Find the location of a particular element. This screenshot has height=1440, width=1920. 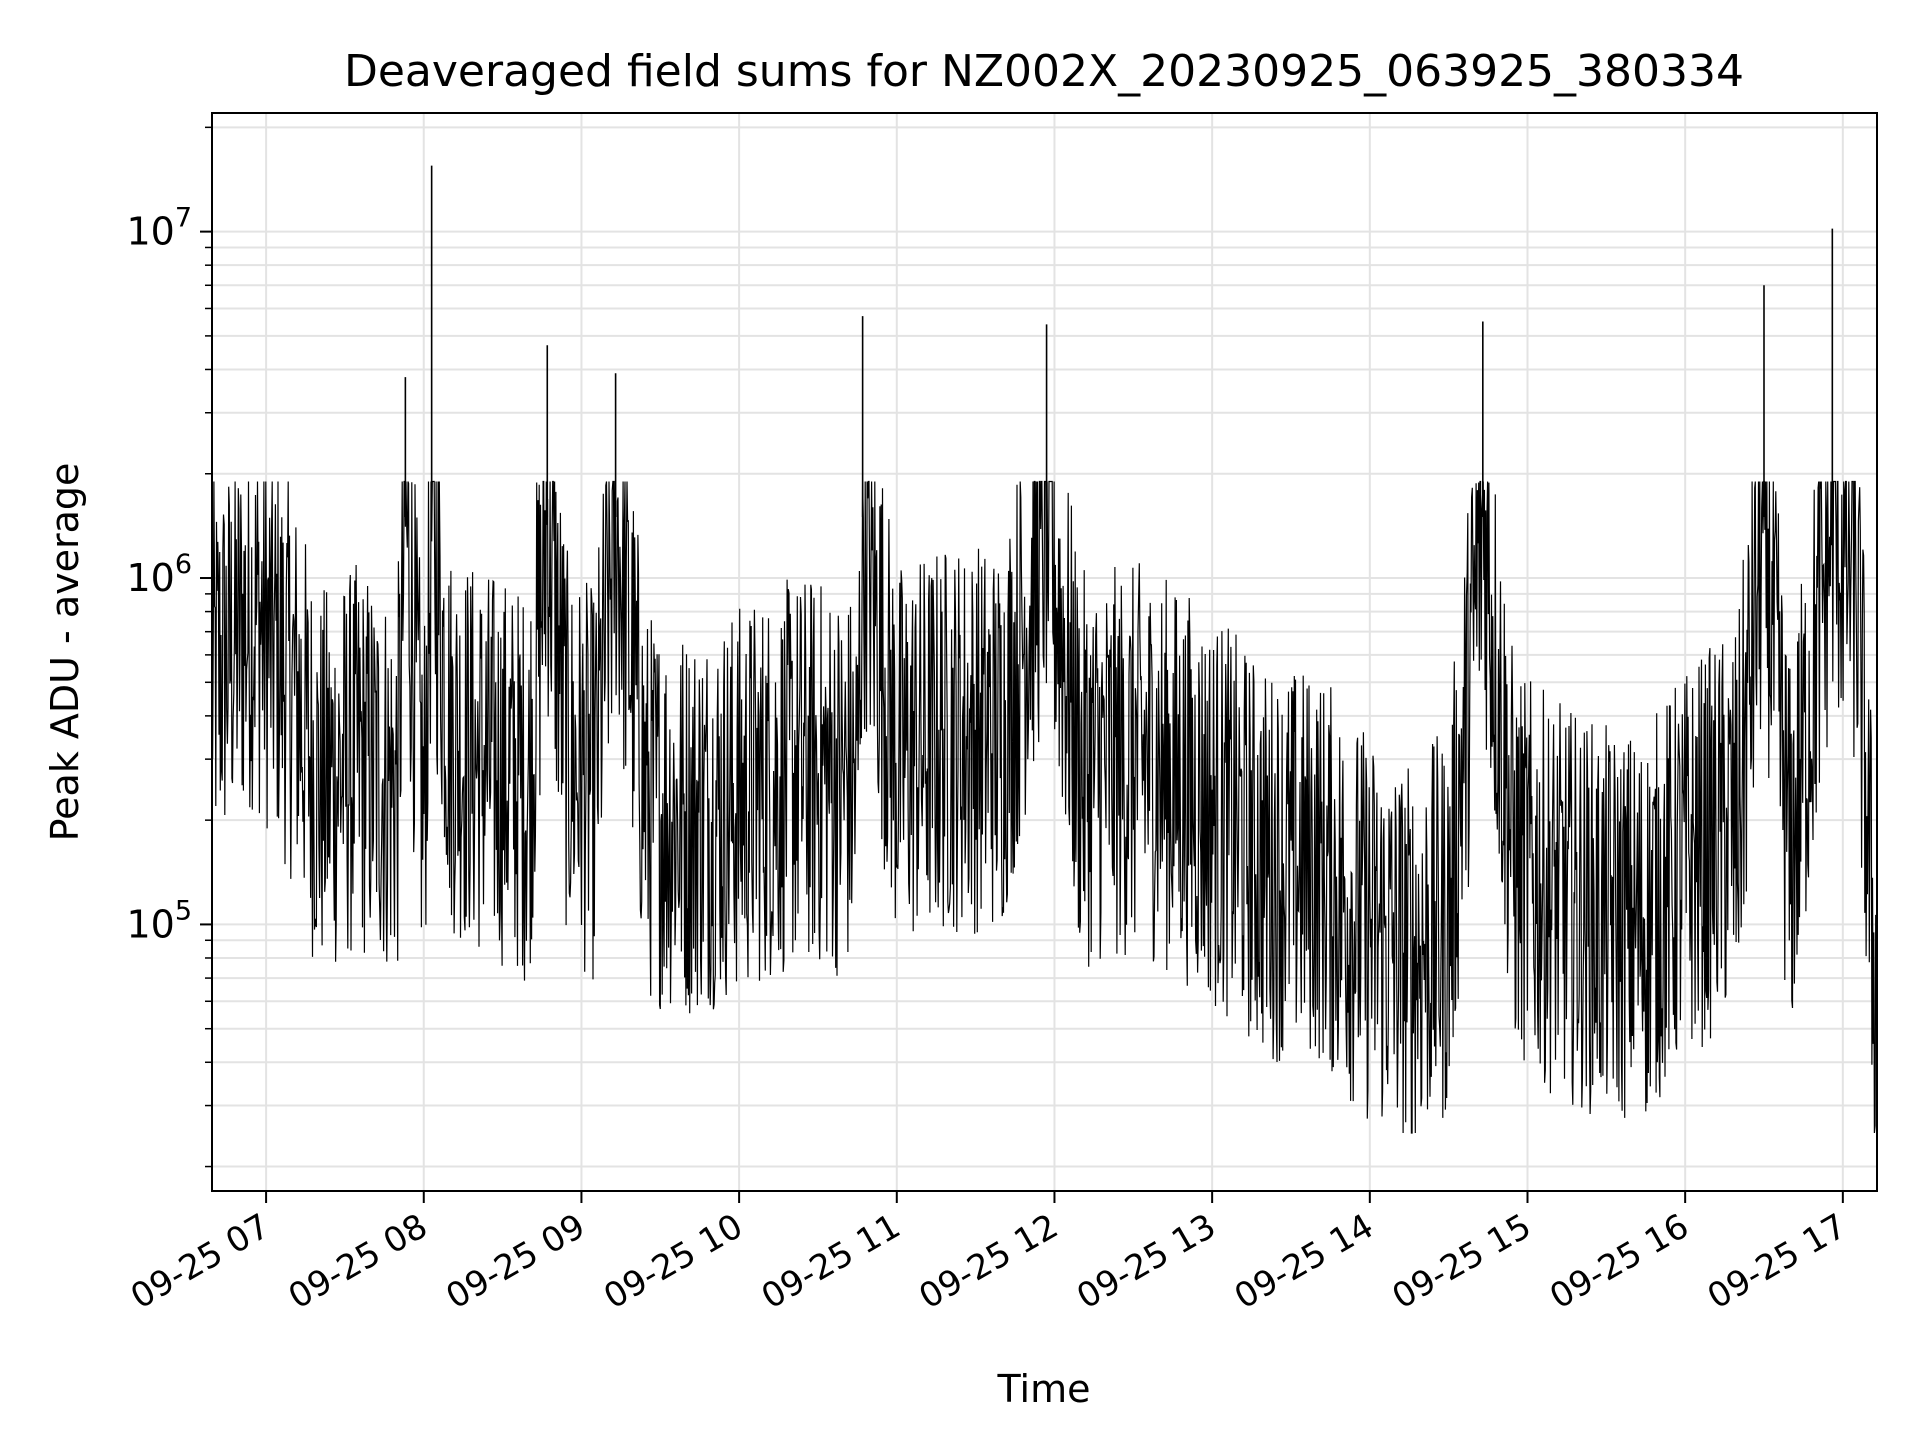

y-tick-label: 10⁵ is located at coordinates (159, 920).